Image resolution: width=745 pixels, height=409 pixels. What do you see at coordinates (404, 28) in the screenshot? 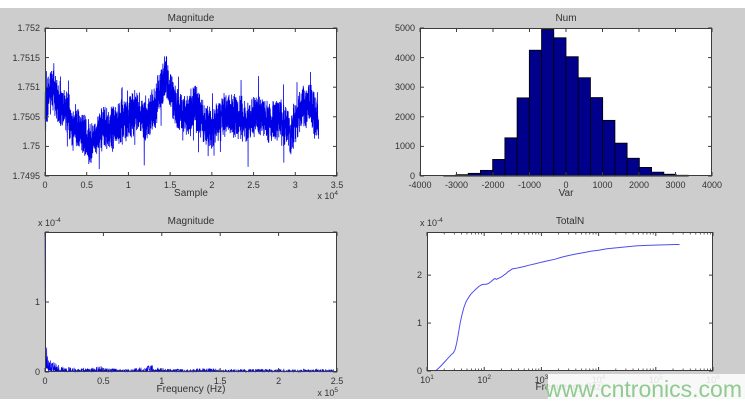
I see `tick-label: 5000` at bounding box center [404, 28].